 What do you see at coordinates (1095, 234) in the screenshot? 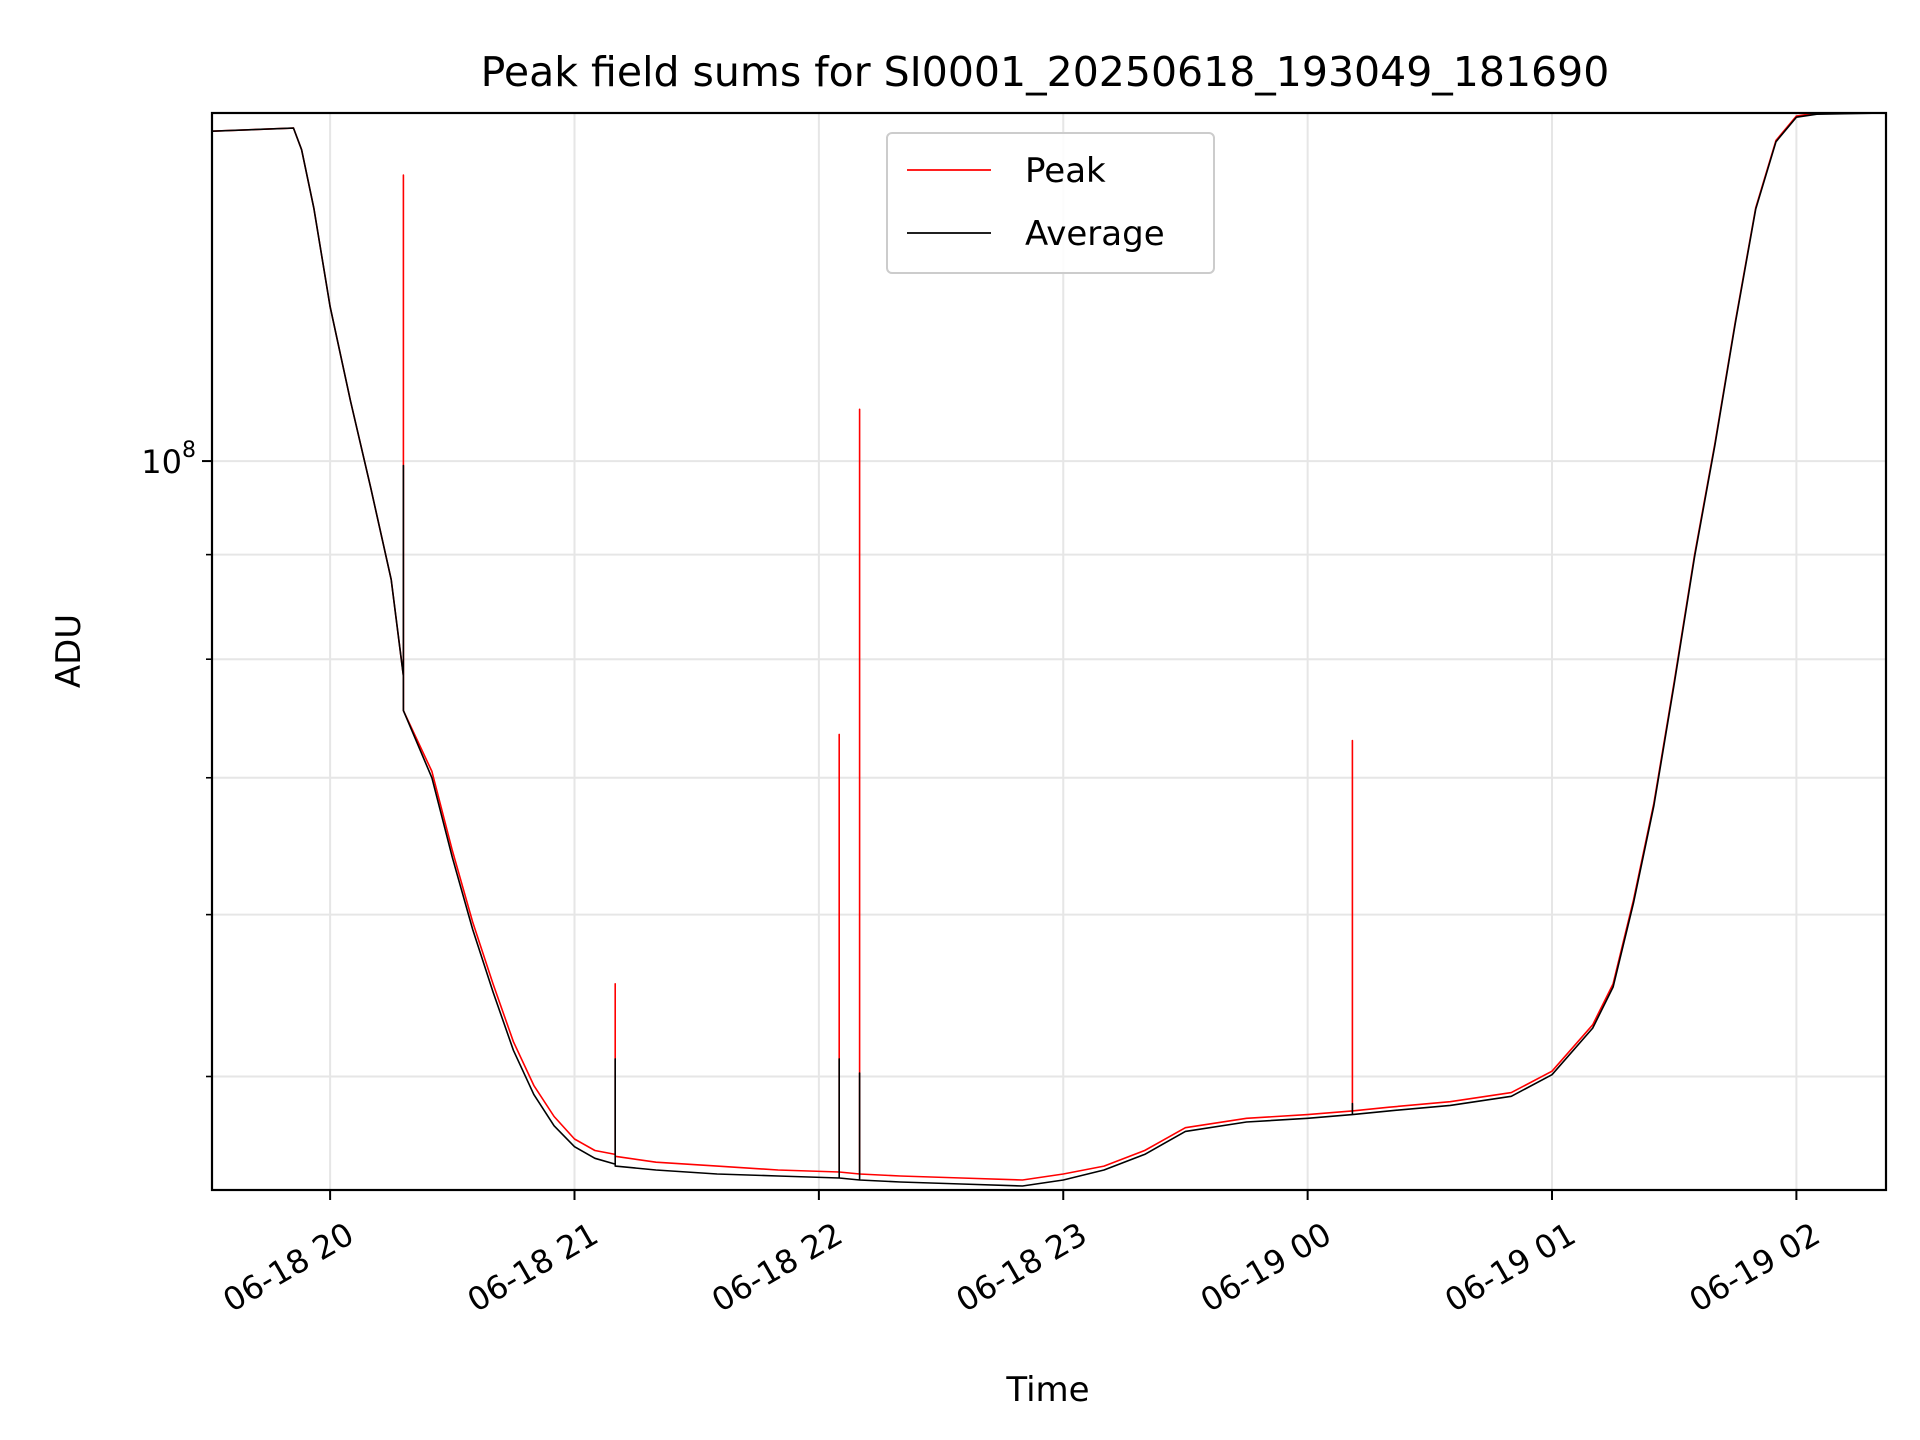
I see `legend-label-average: Average` at bounding box center [1095, 234].